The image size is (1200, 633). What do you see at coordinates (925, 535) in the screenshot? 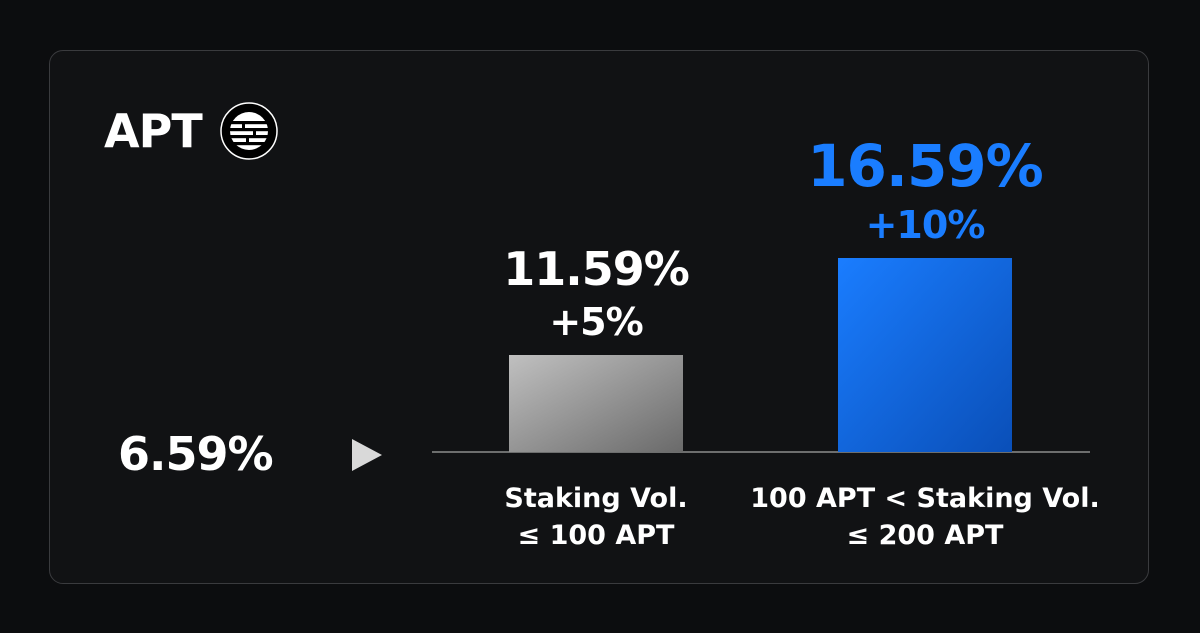
I see `category-label-line: ≤ 200 APT` at bounding box center [925, 535].